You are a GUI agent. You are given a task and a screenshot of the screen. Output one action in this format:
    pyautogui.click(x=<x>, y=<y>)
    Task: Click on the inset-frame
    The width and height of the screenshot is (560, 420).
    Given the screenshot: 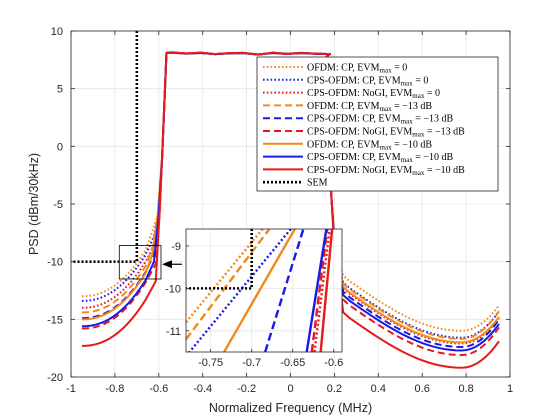 What is the action you would take?
    pyautogui.click(x=264, y=290)
    